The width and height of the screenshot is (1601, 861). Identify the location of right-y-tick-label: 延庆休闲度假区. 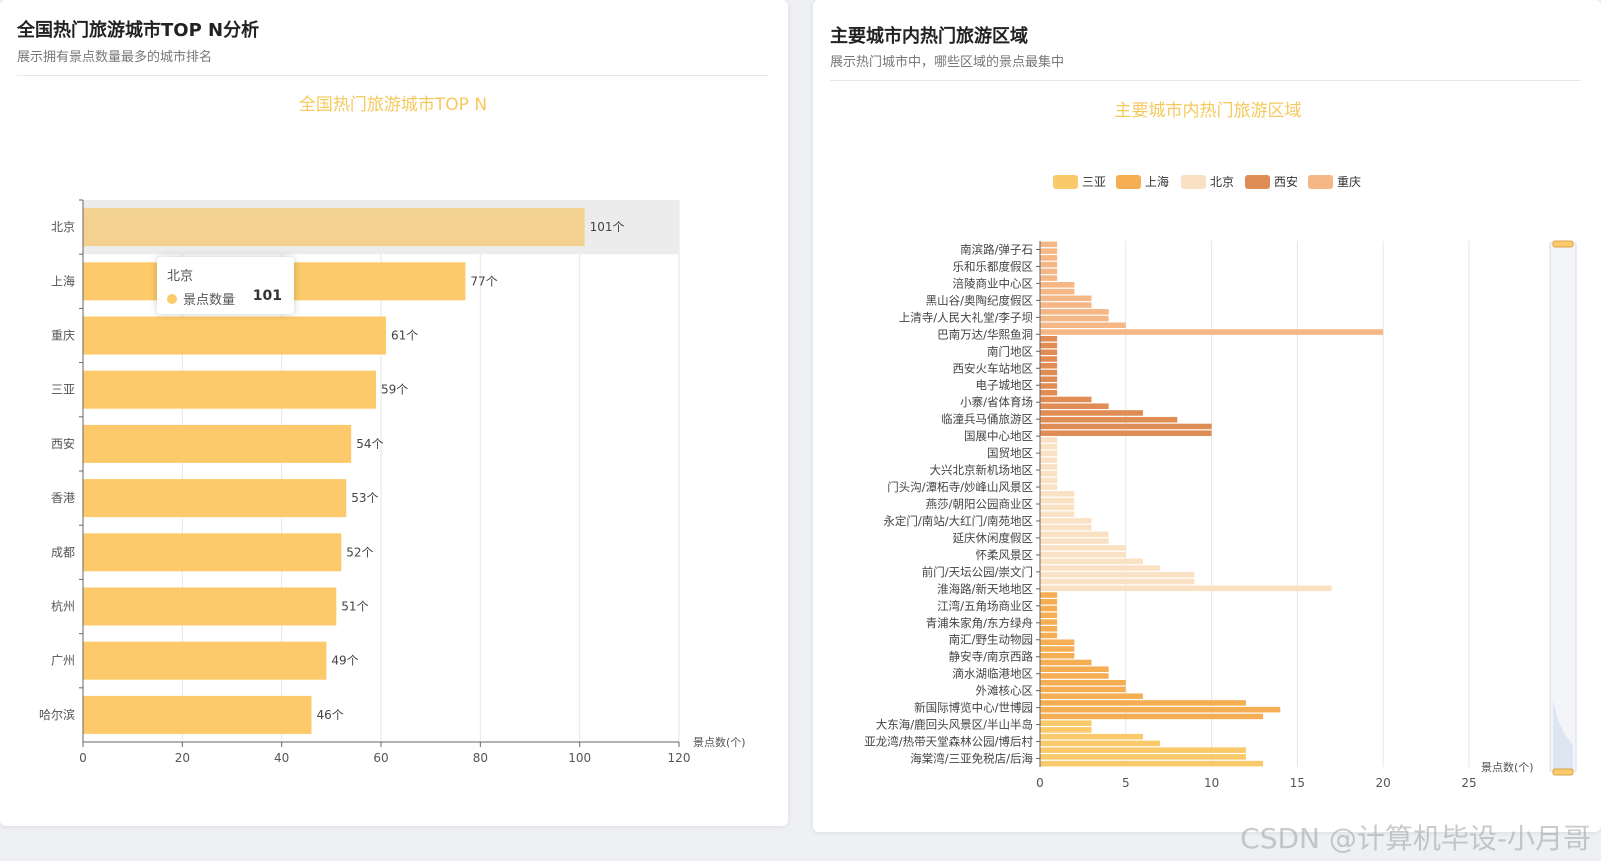
(993, 538).